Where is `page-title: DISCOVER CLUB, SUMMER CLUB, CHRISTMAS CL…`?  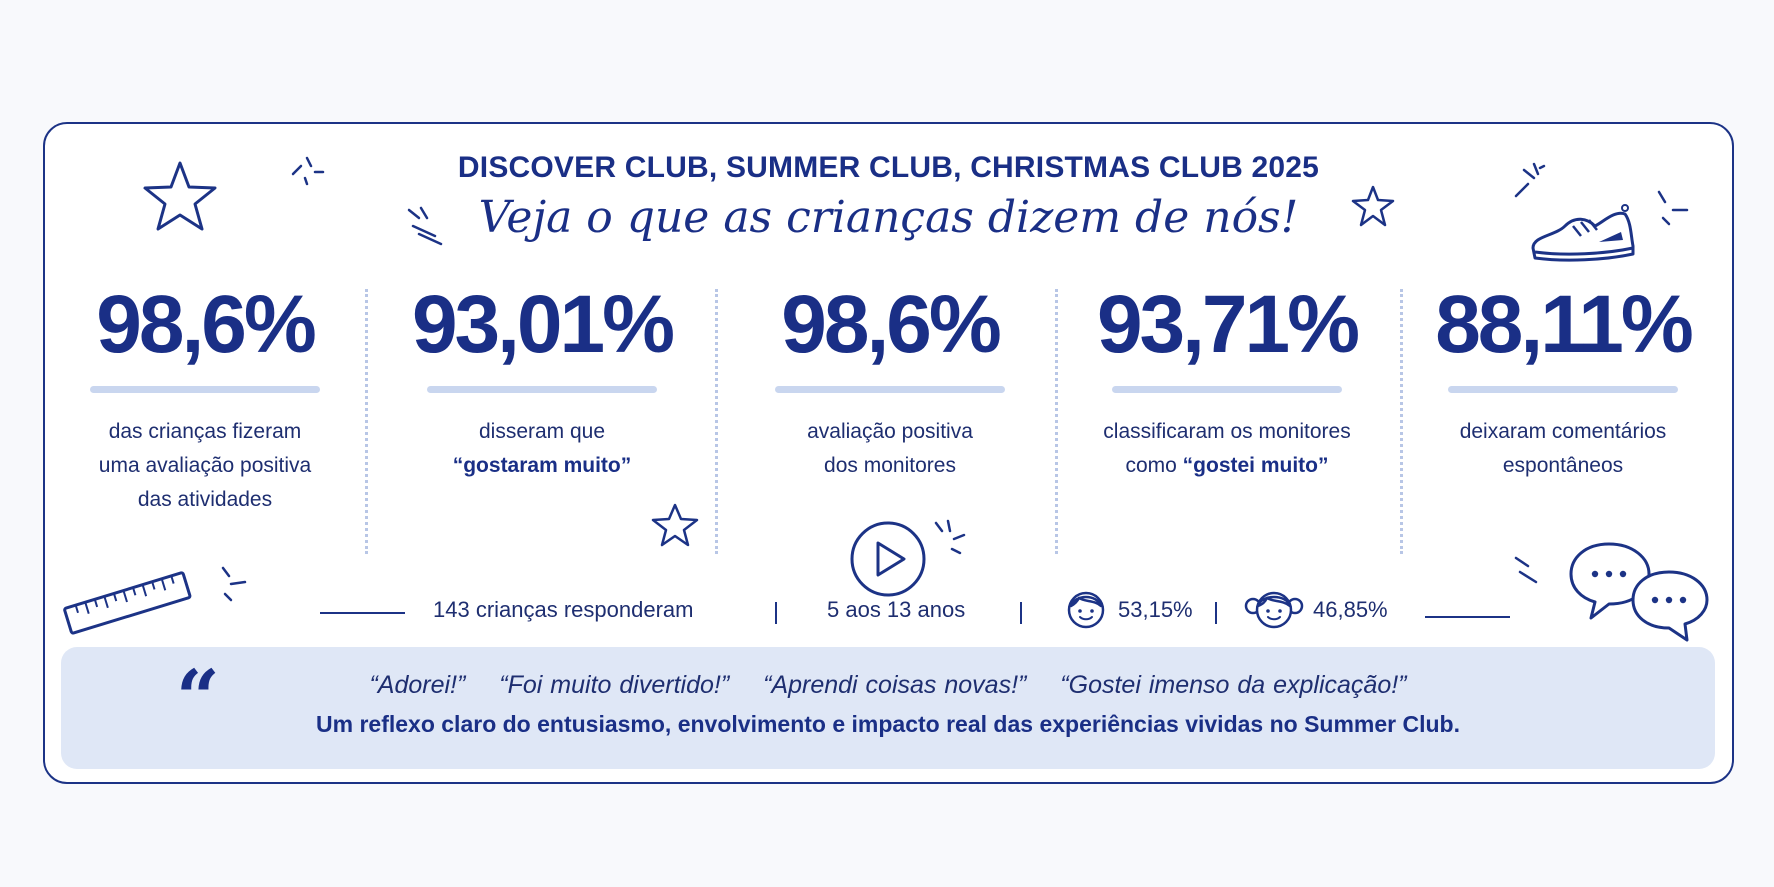
page-title: DISCOVER CLUB, SUMMER CLUB, CHRISTMAS CL… is located at coordinates (888, 167).